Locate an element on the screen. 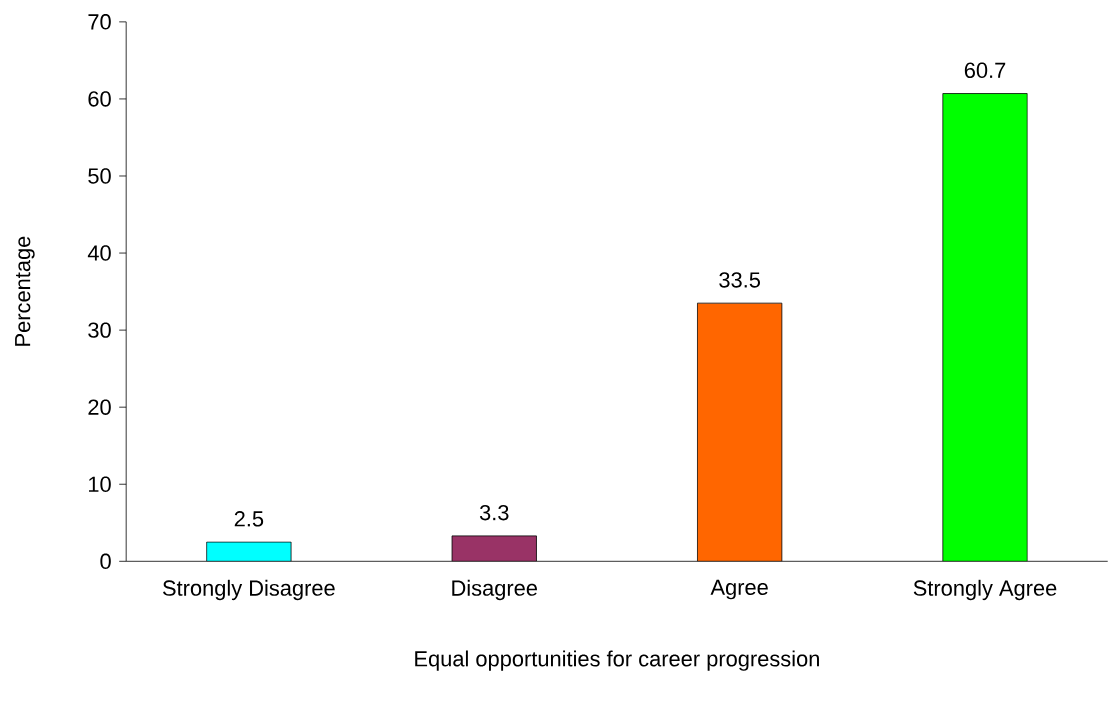 This screenshot has width=1115, height=706. data-label: 33.5 is located at coordinates (739, 280).